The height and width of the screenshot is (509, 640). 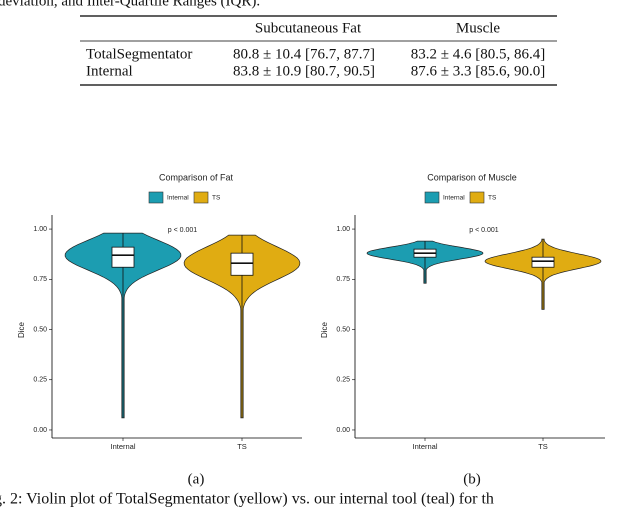 I want to click on table-header: Subcutaneous Fat, so click(x=308, y=28).